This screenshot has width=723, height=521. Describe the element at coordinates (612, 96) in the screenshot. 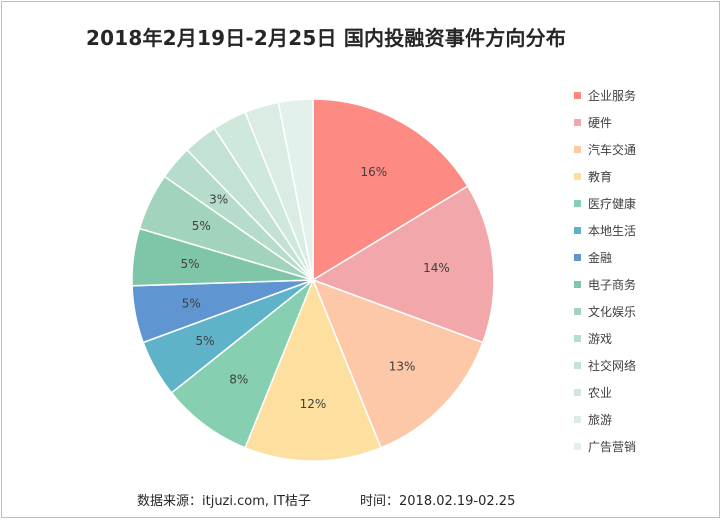

I see `legend-label: 企业服务` at that location.